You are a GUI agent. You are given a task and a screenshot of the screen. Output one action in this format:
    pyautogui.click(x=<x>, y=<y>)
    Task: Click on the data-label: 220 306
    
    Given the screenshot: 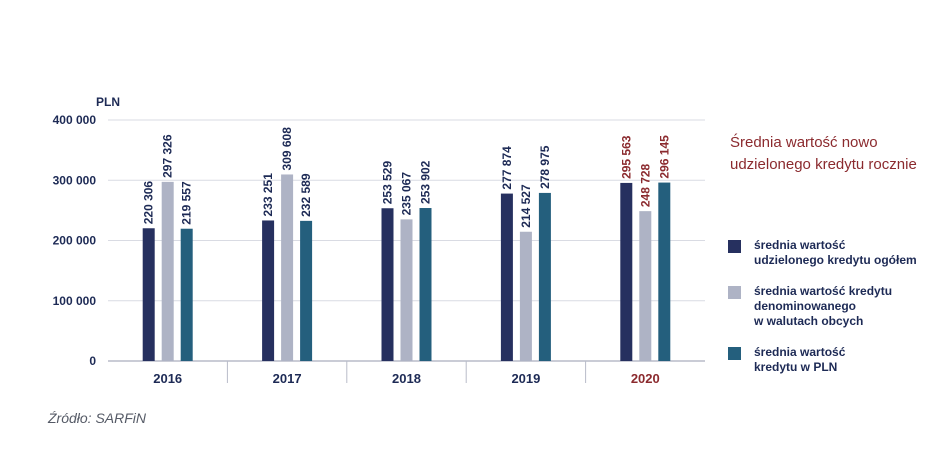 What is the action you would take?
    pyautogui.click(x=149, y=203)
    